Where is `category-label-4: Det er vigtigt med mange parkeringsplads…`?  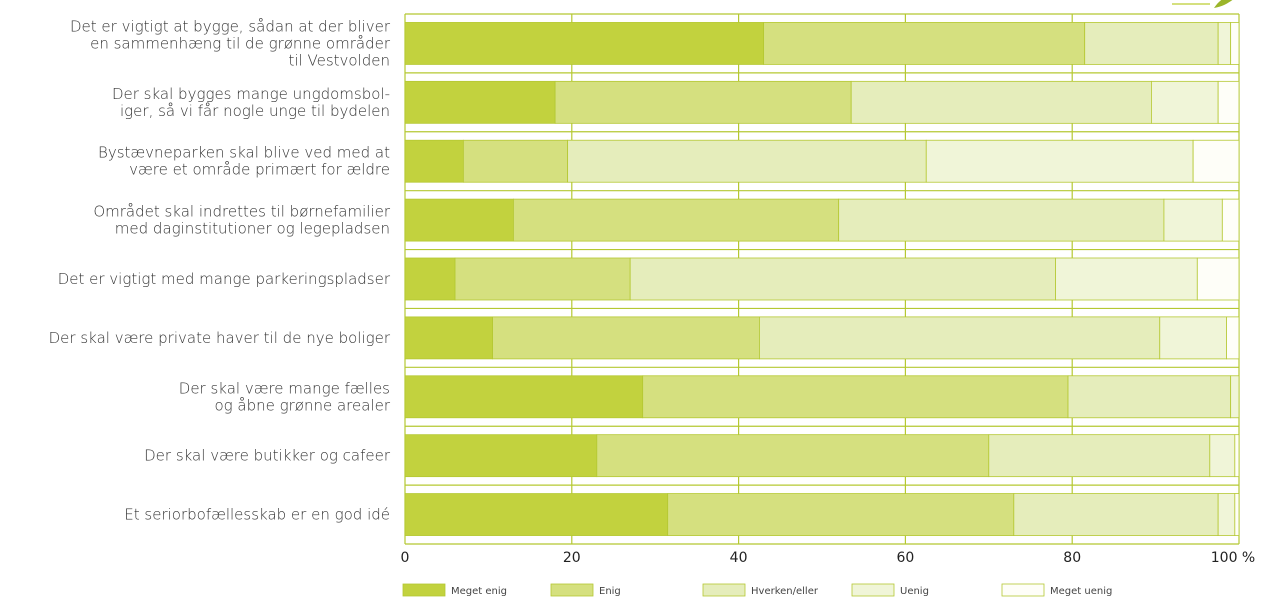 category-label-4: Det er vigtigt med mange parkeringsplads… is located at coordinates (224, 279).